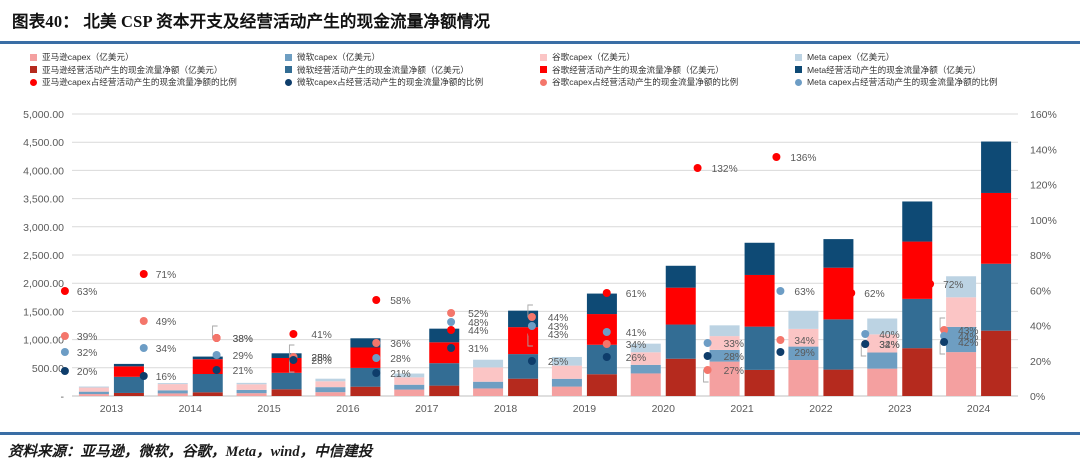 The image size is (1080, 468). What do you see at coordinates (412, 82) in the screenshot?
I see `legend-item: 微软capex占经营活动产生的现金流量净额的比例` at bounding box center [412, 82].